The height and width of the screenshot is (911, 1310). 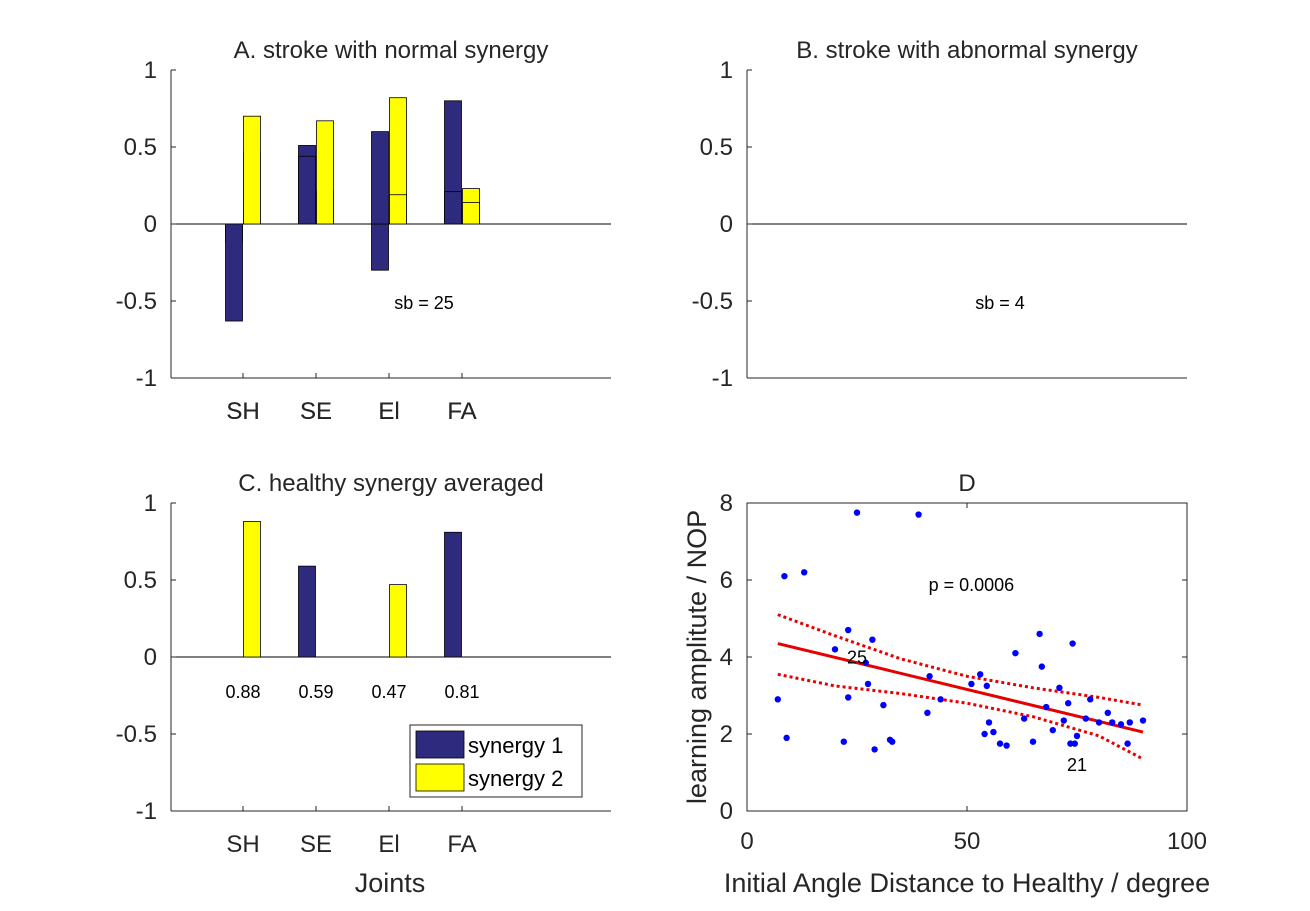 I want to click on confidence-upper-line, so click(x=960, y=660).